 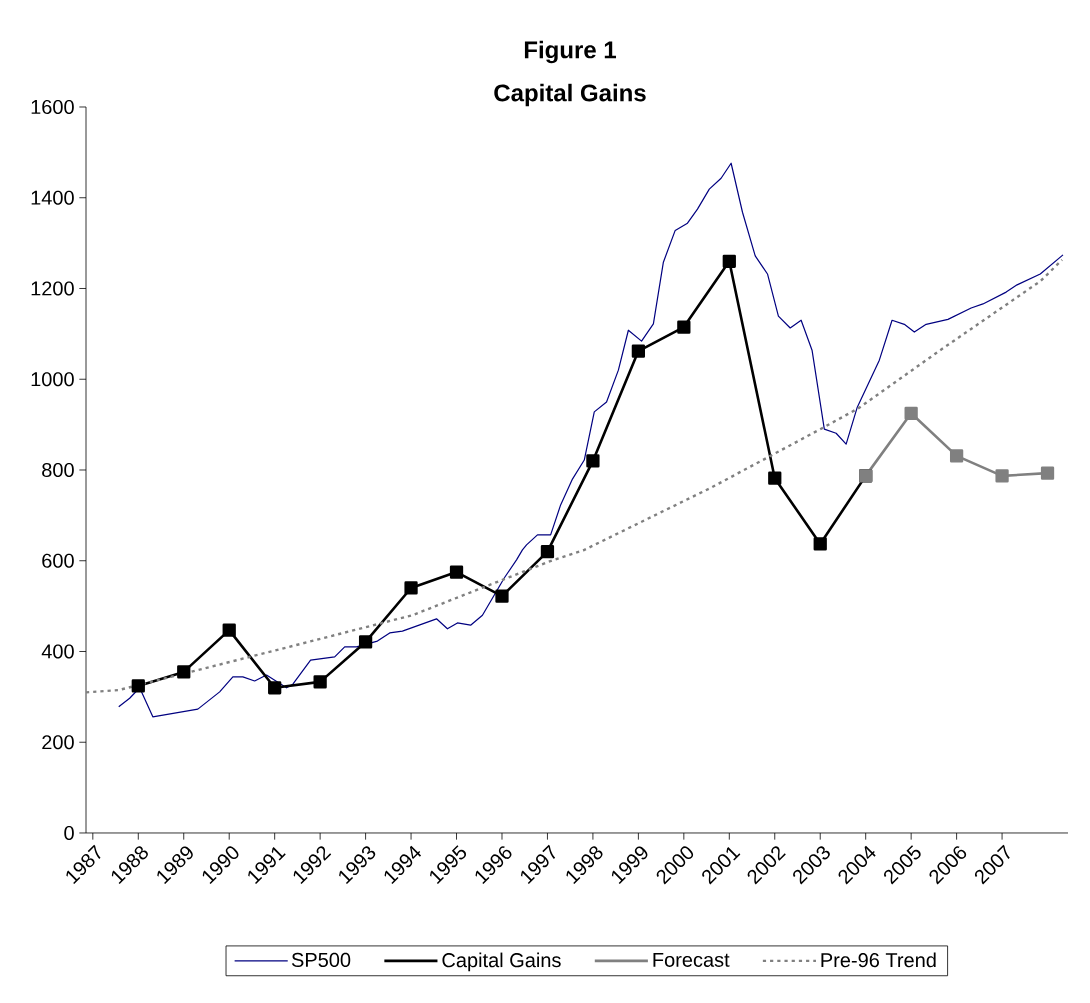 What do you see at coordinates (321, 959) in the screenshot?
I see `legend-label: SP500` at bounding box center [321, 959].